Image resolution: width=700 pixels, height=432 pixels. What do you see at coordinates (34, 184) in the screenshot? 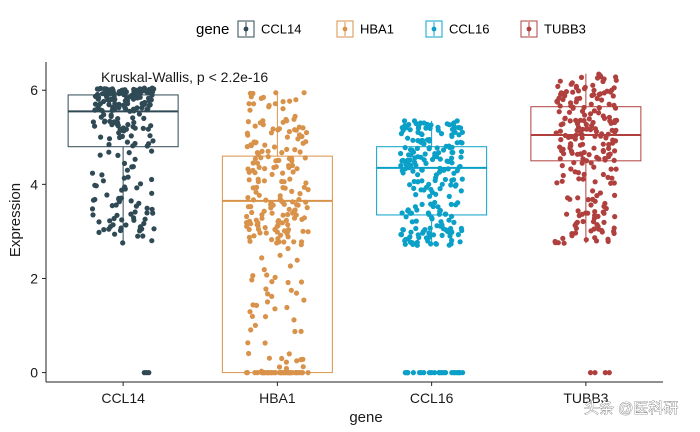
I see `y-tick-label-4: 4` at bounding box center [34, 184].